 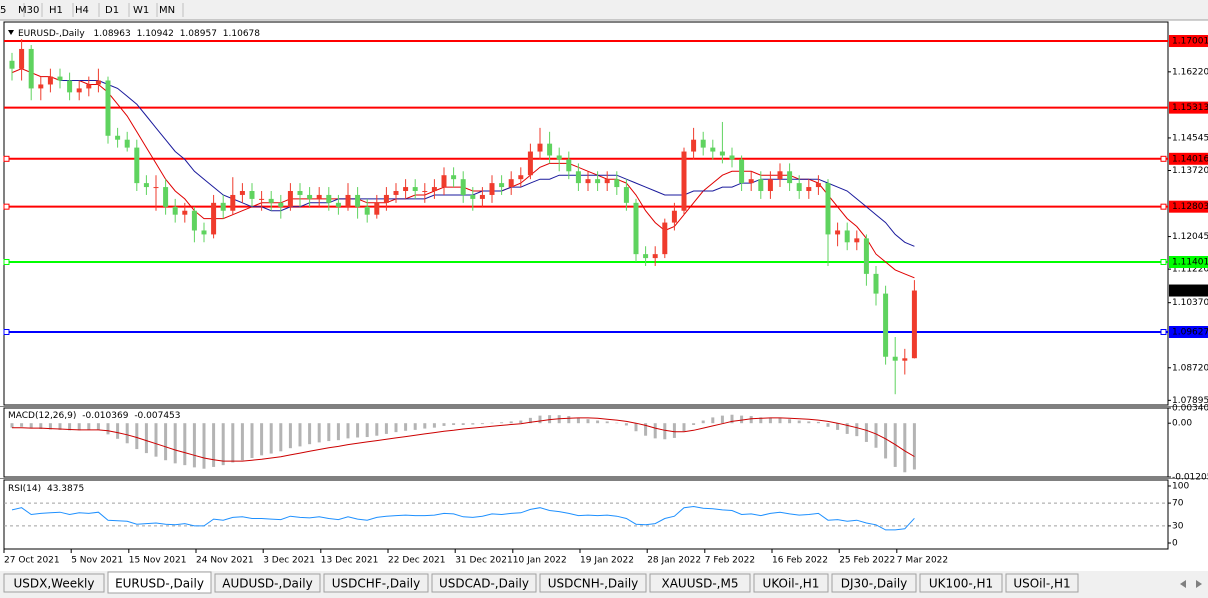 I want to click on tab-label: USDCAD-,Daily, so click(x=484, y=584).